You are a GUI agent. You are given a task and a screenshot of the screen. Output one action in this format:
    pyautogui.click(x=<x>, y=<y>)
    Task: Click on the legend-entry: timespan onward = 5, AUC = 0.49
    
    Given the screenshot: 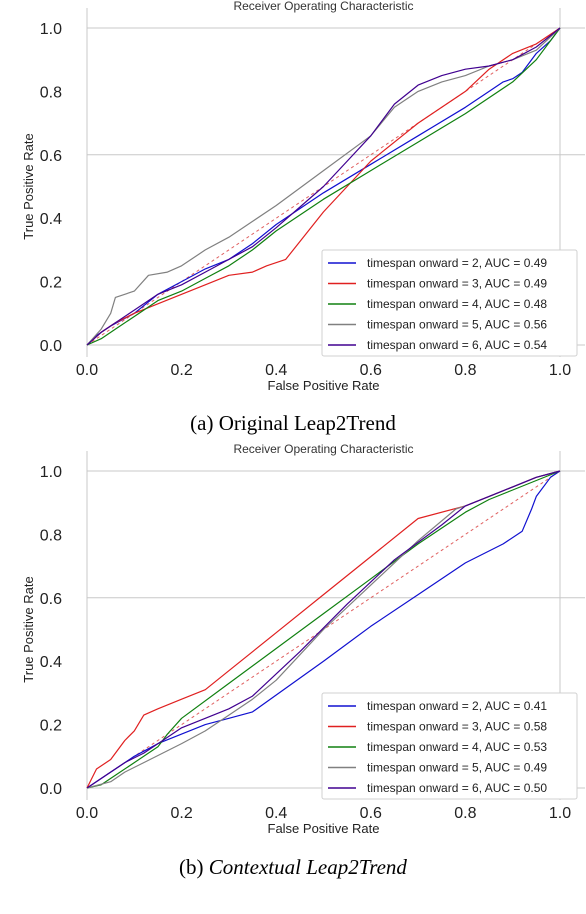 What is the action you would take?
    pyautogui.click(x=457, y=768)
    